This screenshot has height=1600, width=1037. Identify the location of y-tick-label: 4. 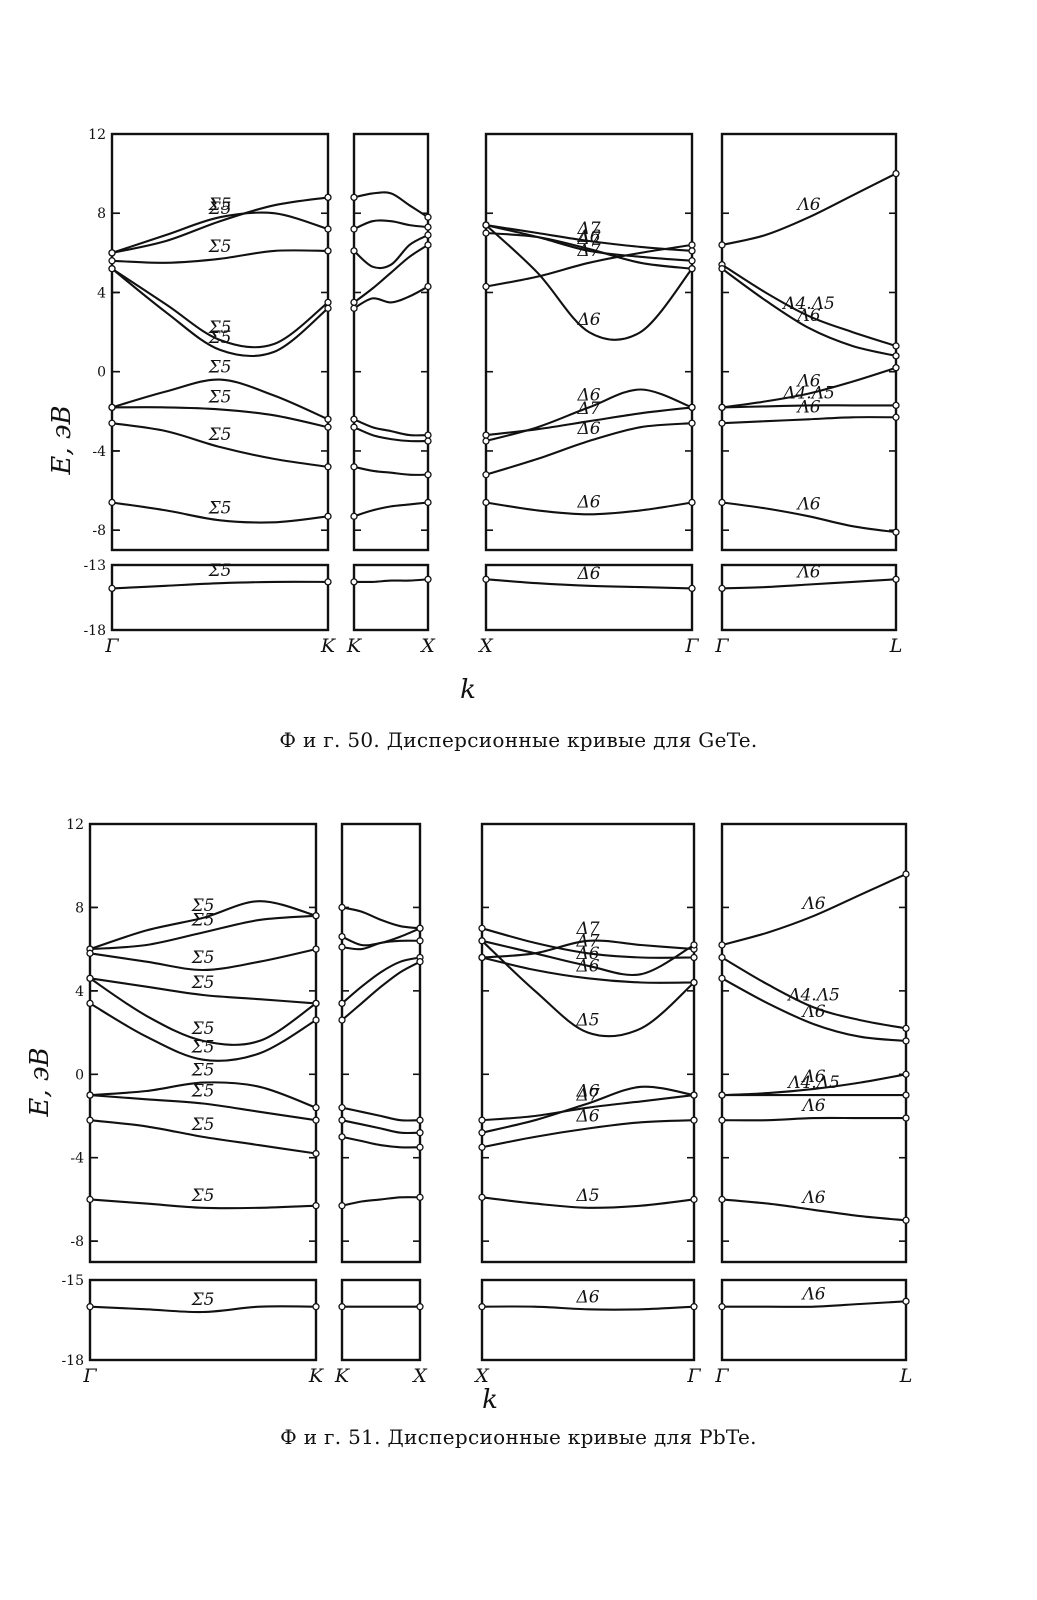
(79, 992).